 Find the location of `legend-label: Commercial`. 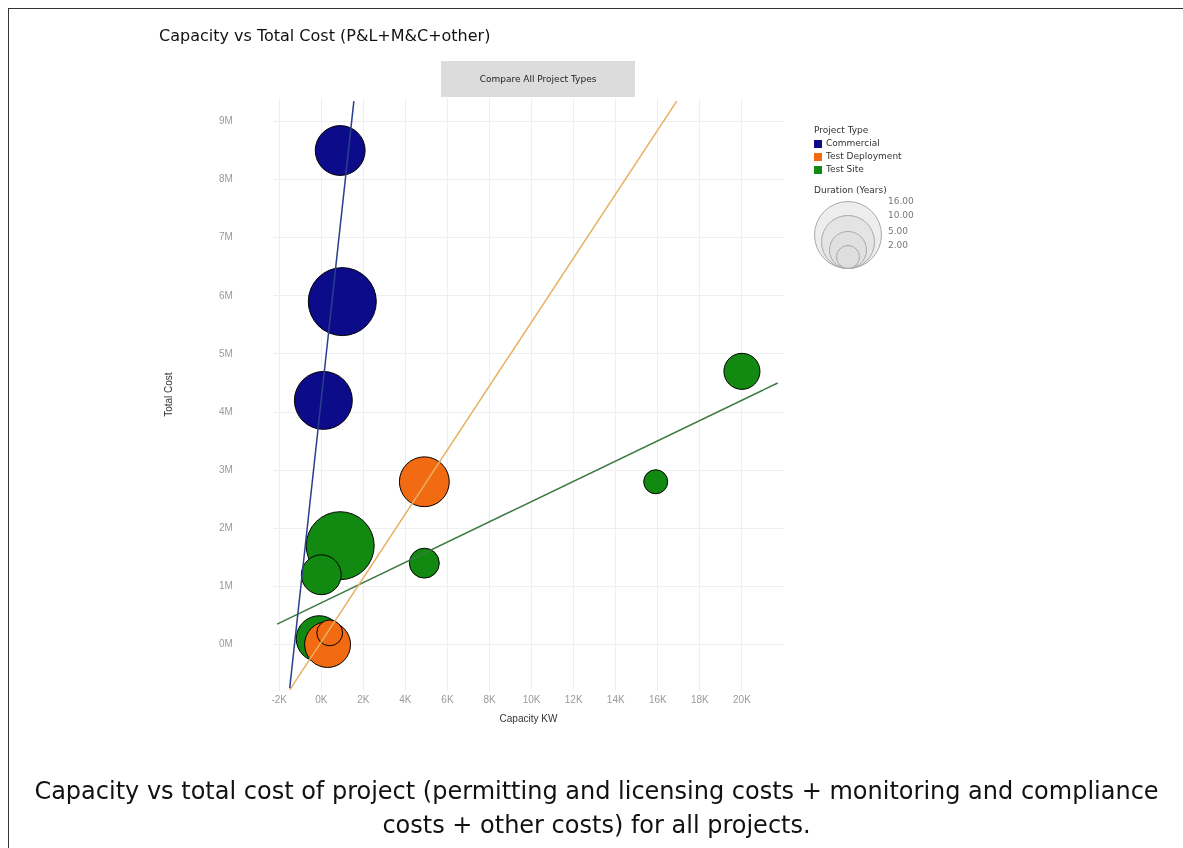

legend-label: Commercial is located at coordinates (853, 143).